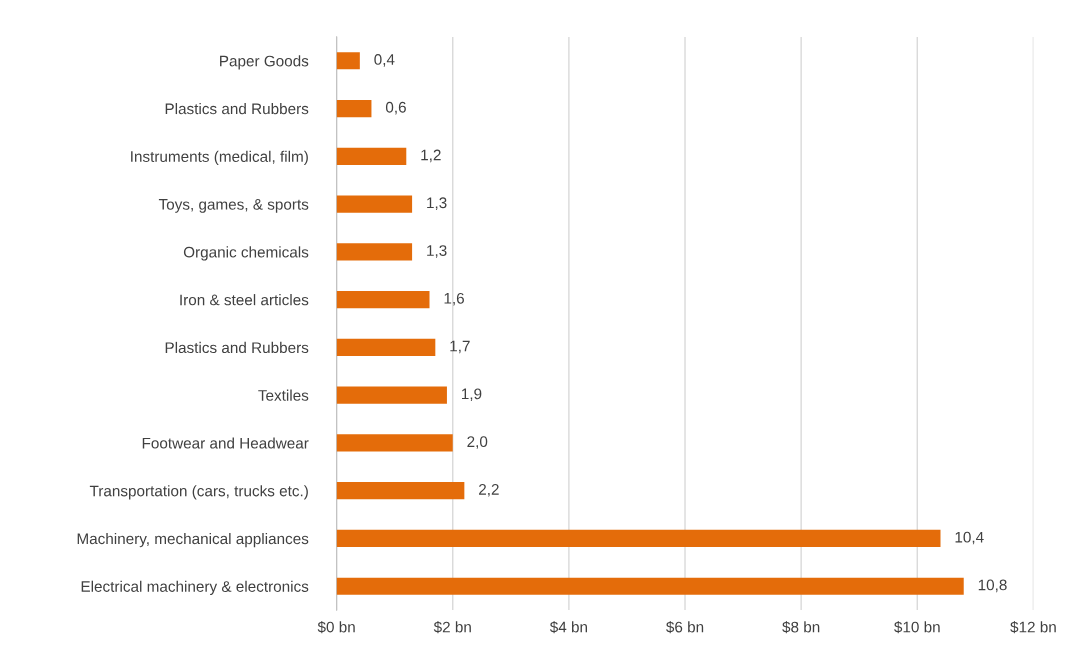 The height and width of the screenshot is (647, 1072). What do you see at coordinates (283, 395) in the screenshot?
I see `y-tick-label: Textiles` at bounding box center [283, 395].